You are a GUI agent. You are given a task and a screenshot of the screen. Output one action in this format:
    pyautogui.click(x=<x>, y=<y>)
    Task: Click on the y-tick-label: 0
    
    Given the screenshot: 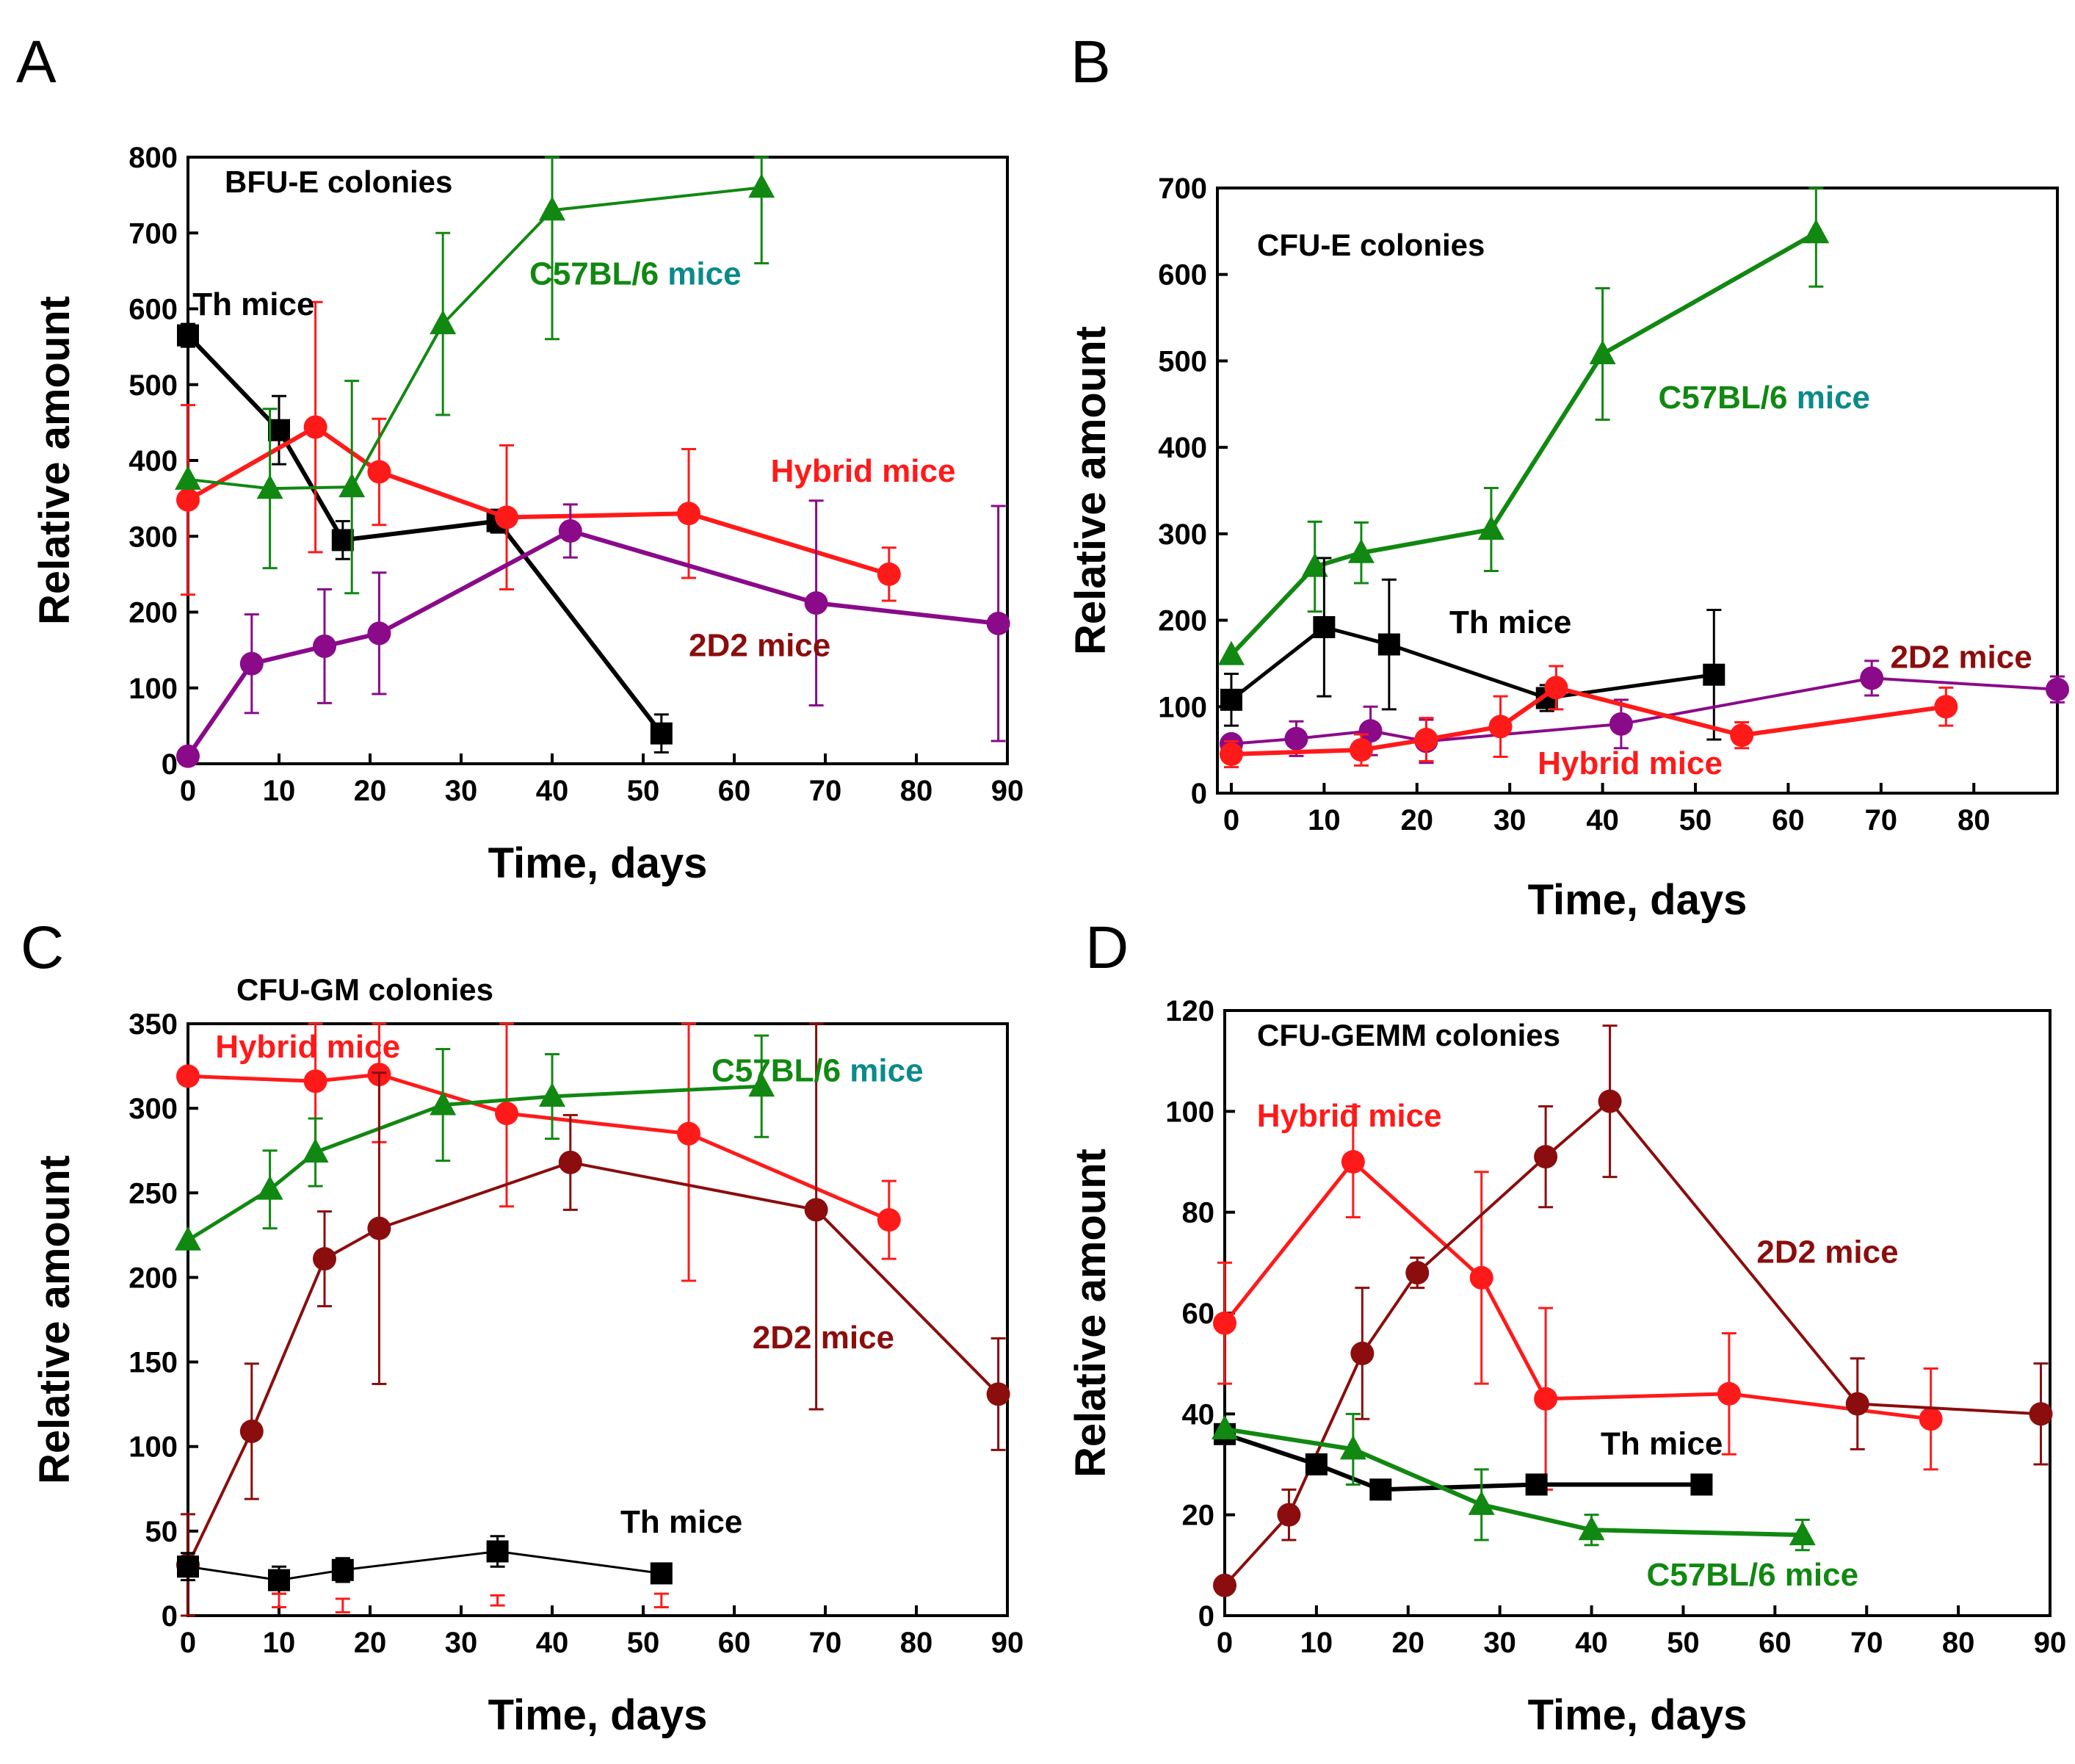 What is the action you would take?
    pyautogui.click(x=1199, y=794)
    